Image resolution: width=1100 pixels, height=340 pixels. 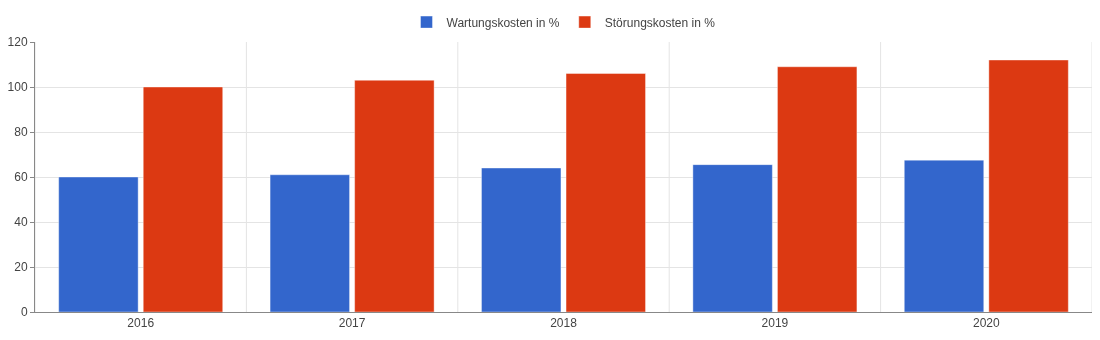 I want to click on y-tick-label: 60, so click(x=21, y=177).